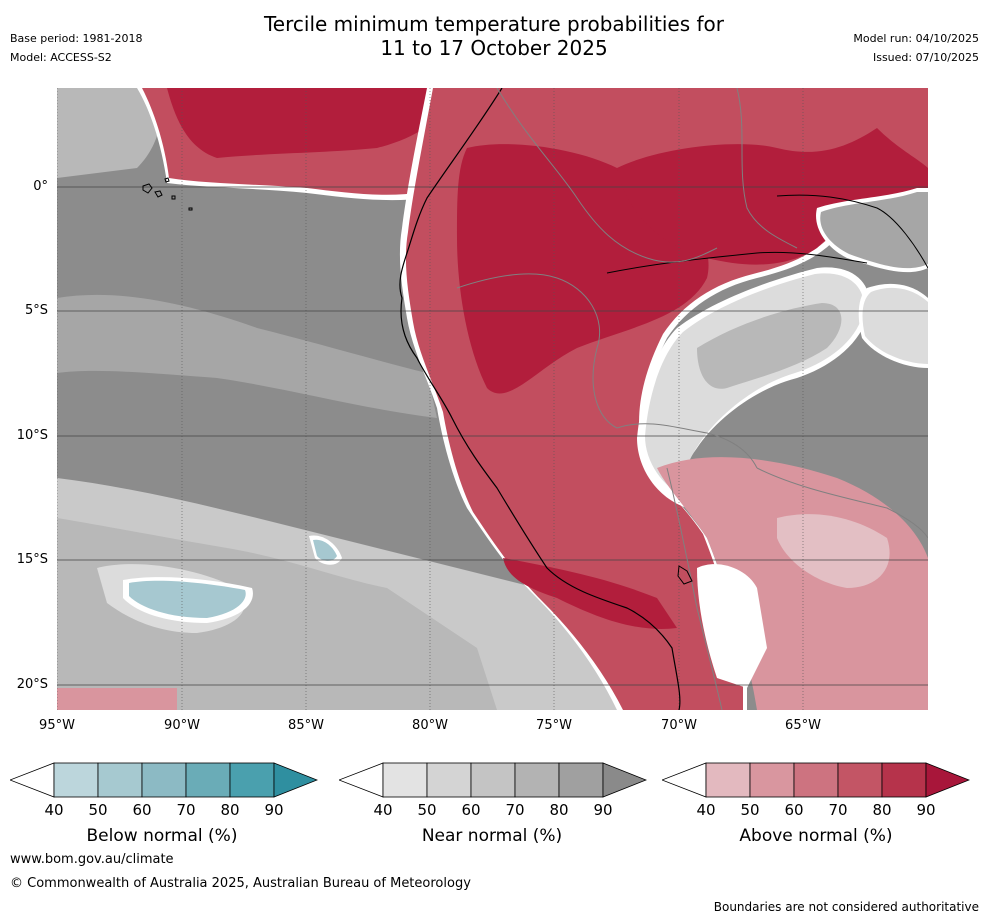 The width and height of the screenshot is (988, 919). Describe the element at coordinates (494, 48) in the screenshot. I see `title-line-2: 11 to 17 October 2025` at that location.